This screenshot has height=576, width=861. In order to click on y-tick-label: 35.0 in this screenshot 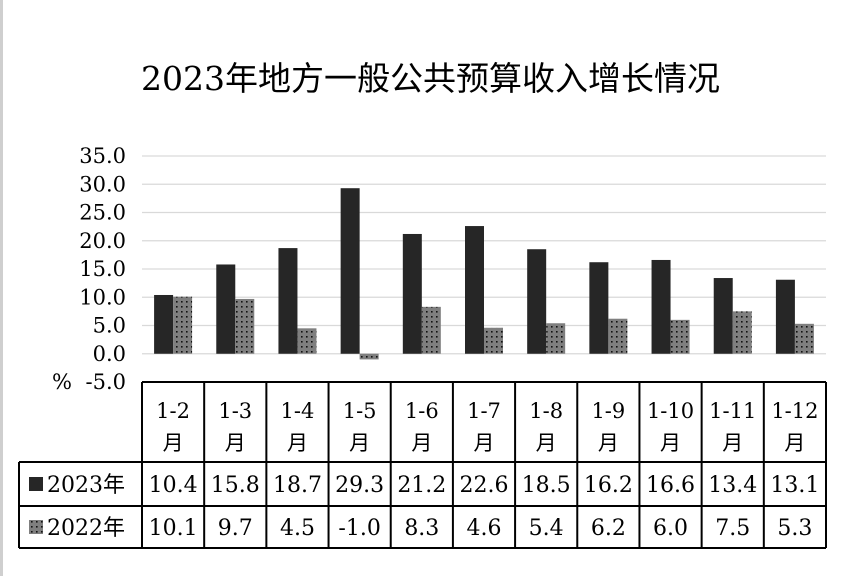, I will do `click(102, 156)`.